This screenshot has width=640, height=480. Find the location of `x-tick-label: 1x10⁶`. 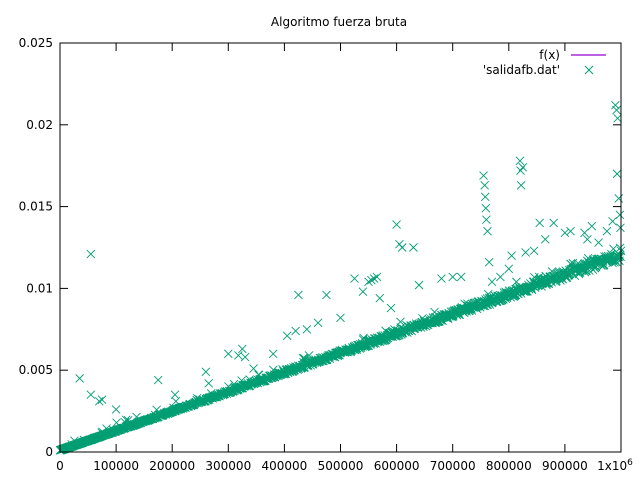

x-tick-label: 1x10⁶ is located at coordinates (615, 465).